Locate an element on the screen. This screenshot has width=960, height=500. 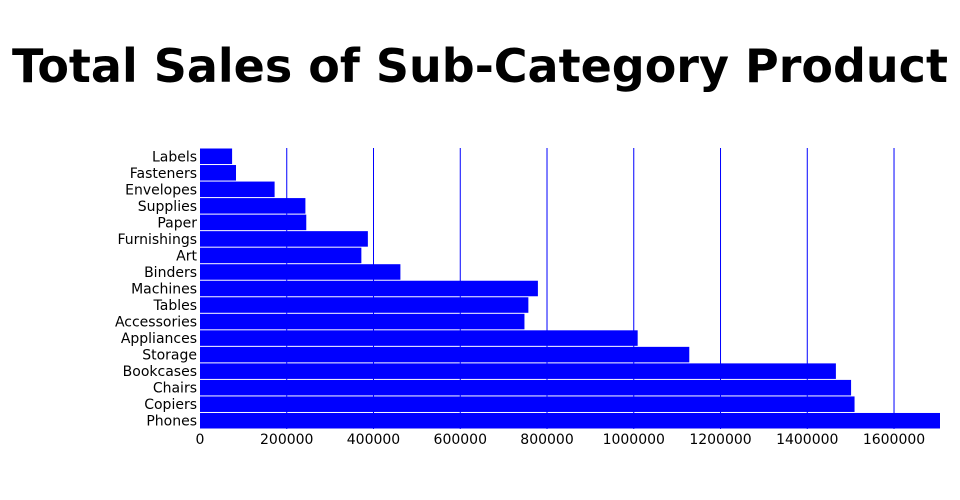
x-tick-label-2: 400000 is located at coordinates (373, 440).